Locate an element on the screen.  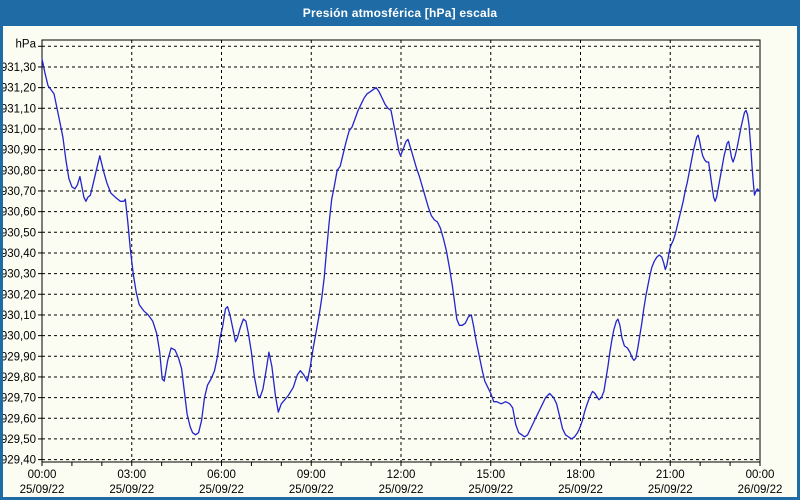
x-tick-time-label: 09:00 is located at coordinates (311, 475).